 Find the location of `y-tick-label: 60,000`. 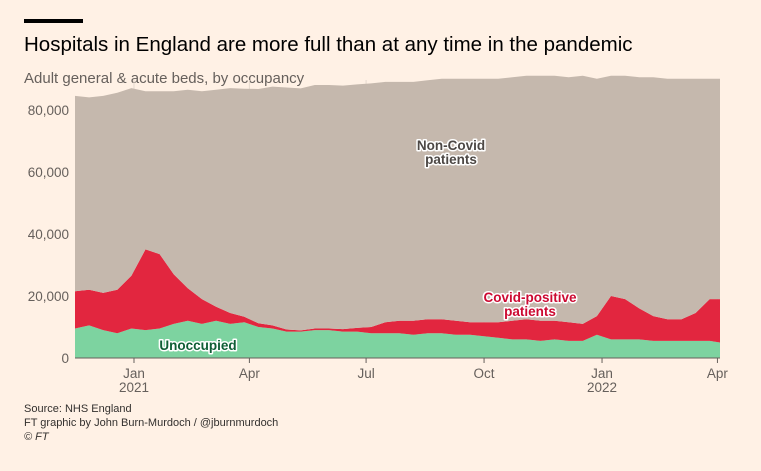

y-tick-label: 60,000 is located at coordinates (48, 172).